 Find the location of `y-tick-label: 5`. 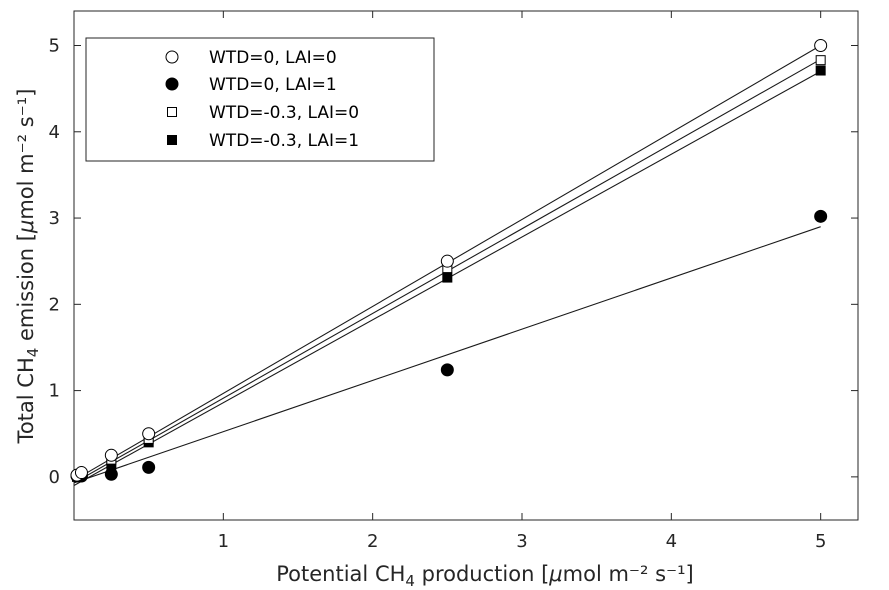

y-tick-label: 5 is located at coordinates (54, 46).